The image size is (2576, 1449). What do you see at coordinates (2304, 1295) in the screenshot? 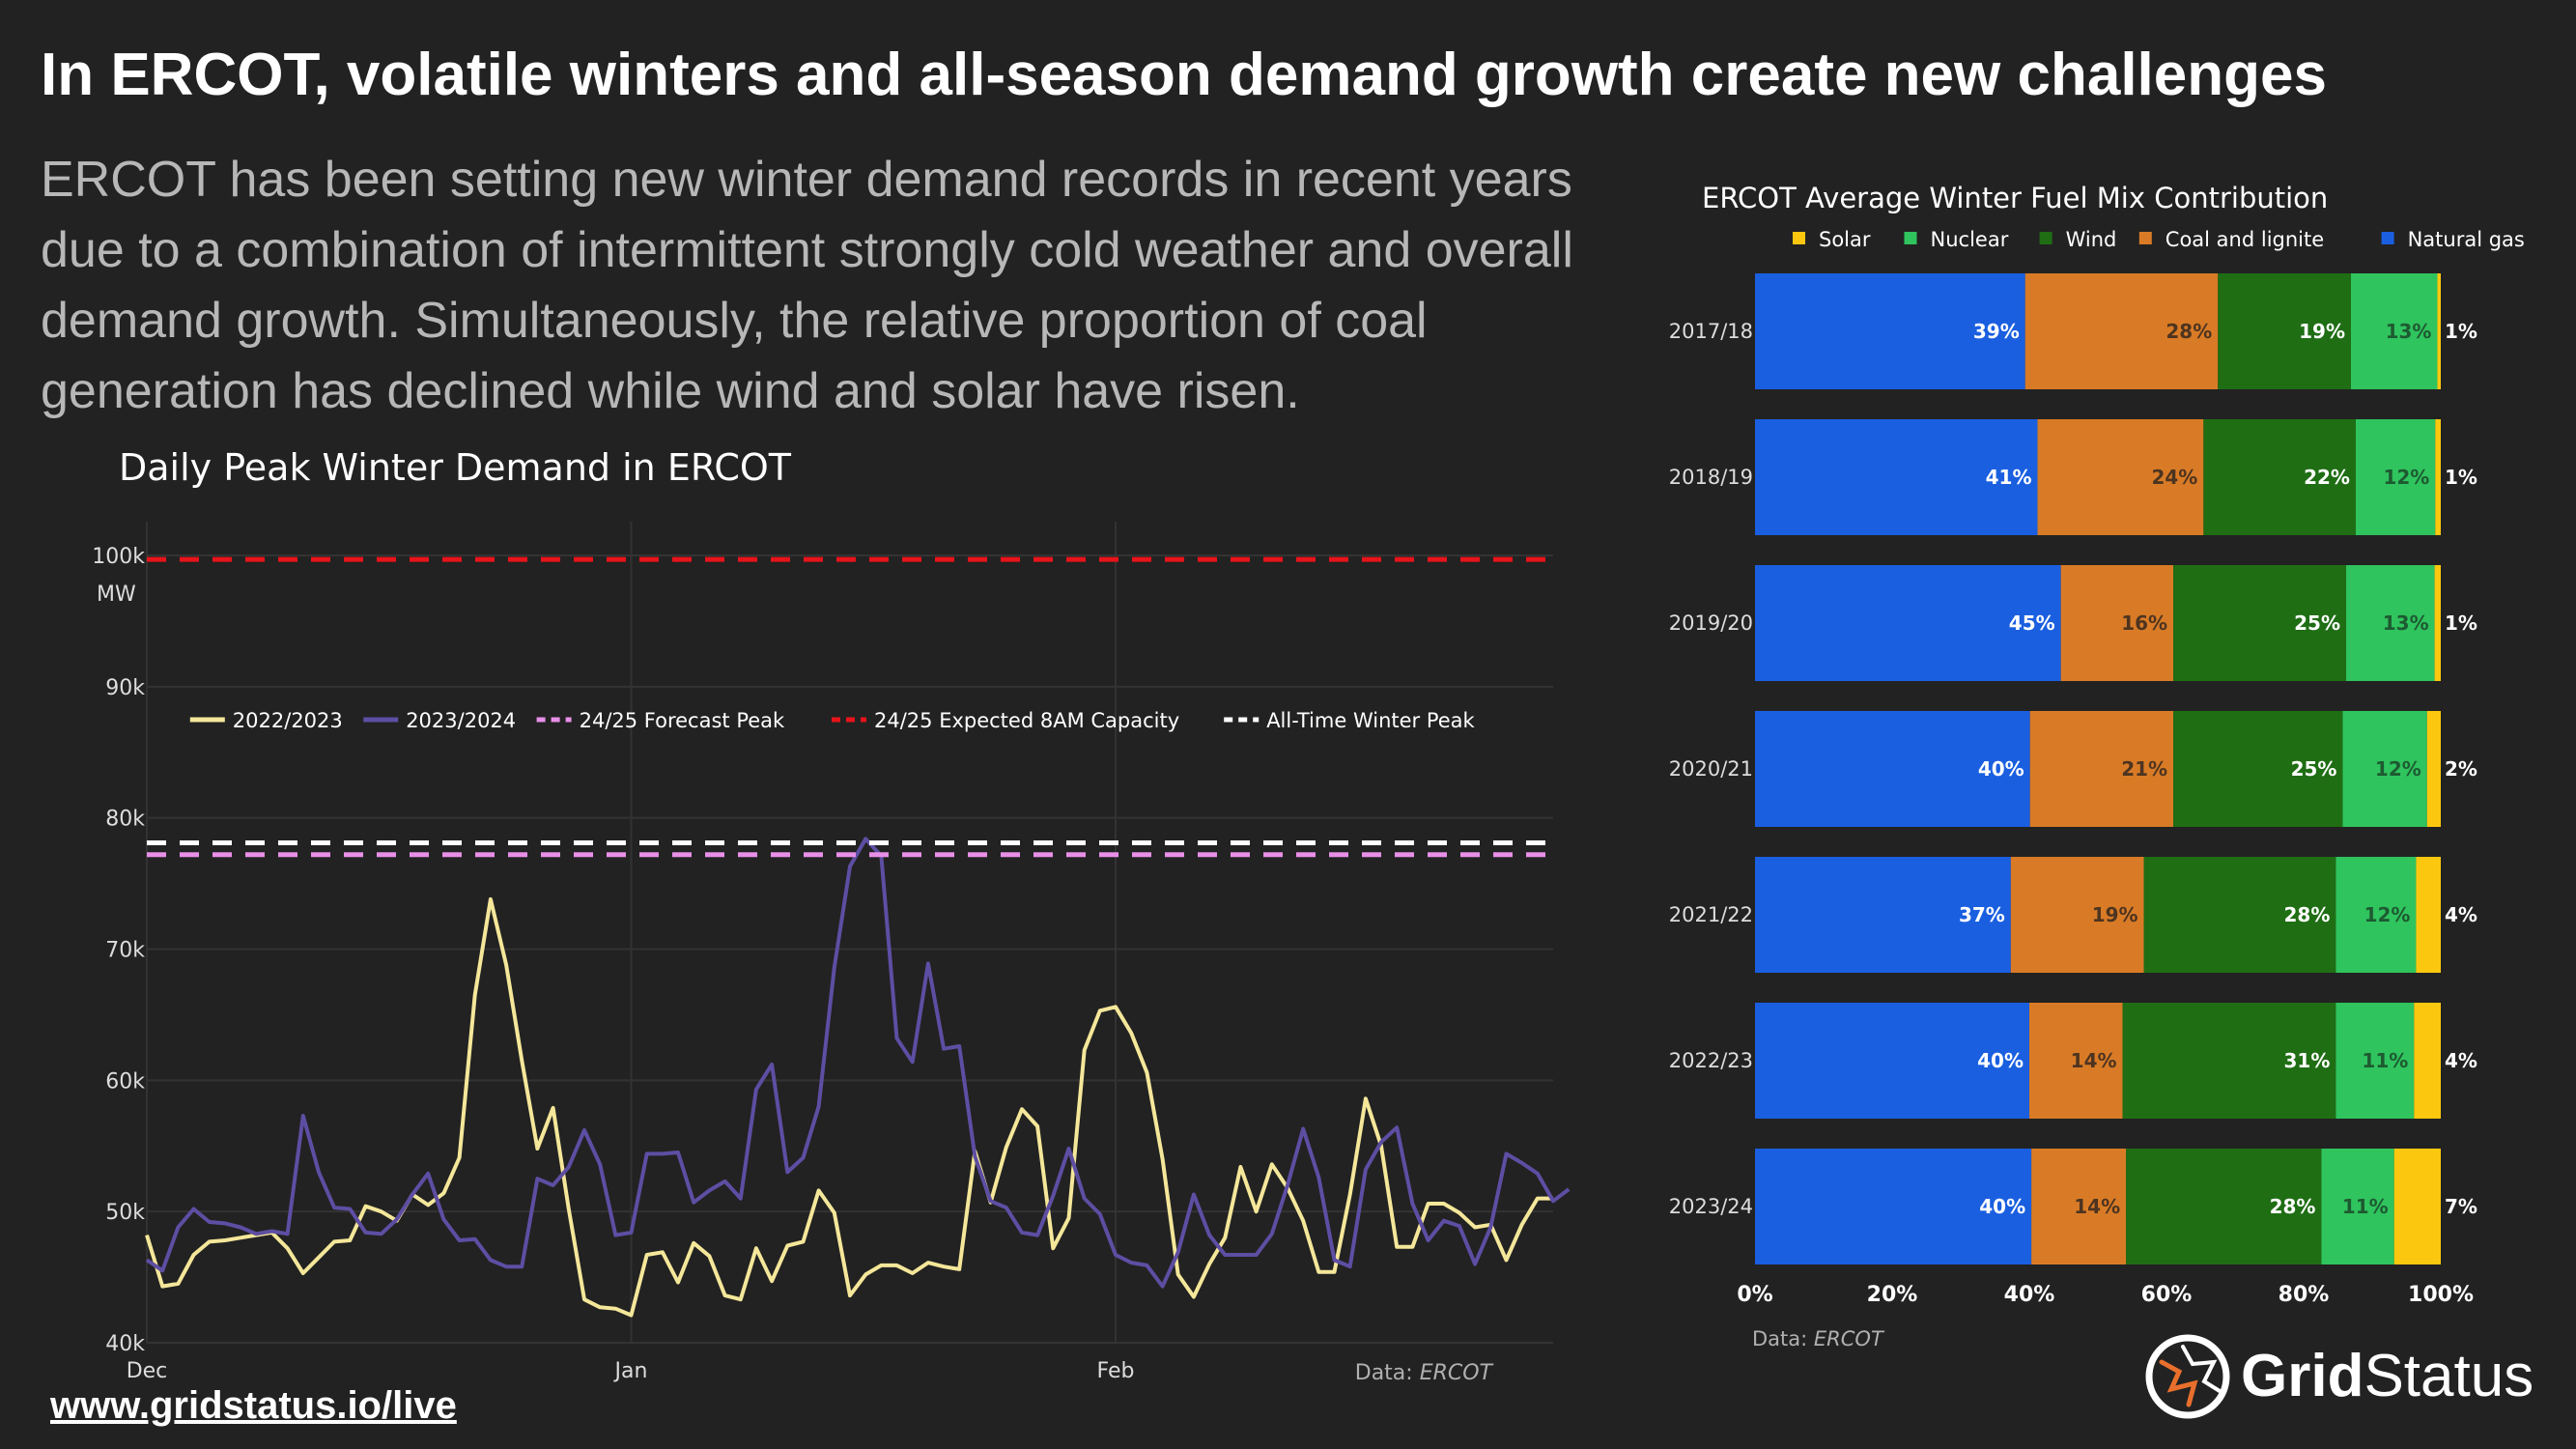
I see `fuel-x-tick-label: 80%` at bounding box center [2304, 1295].